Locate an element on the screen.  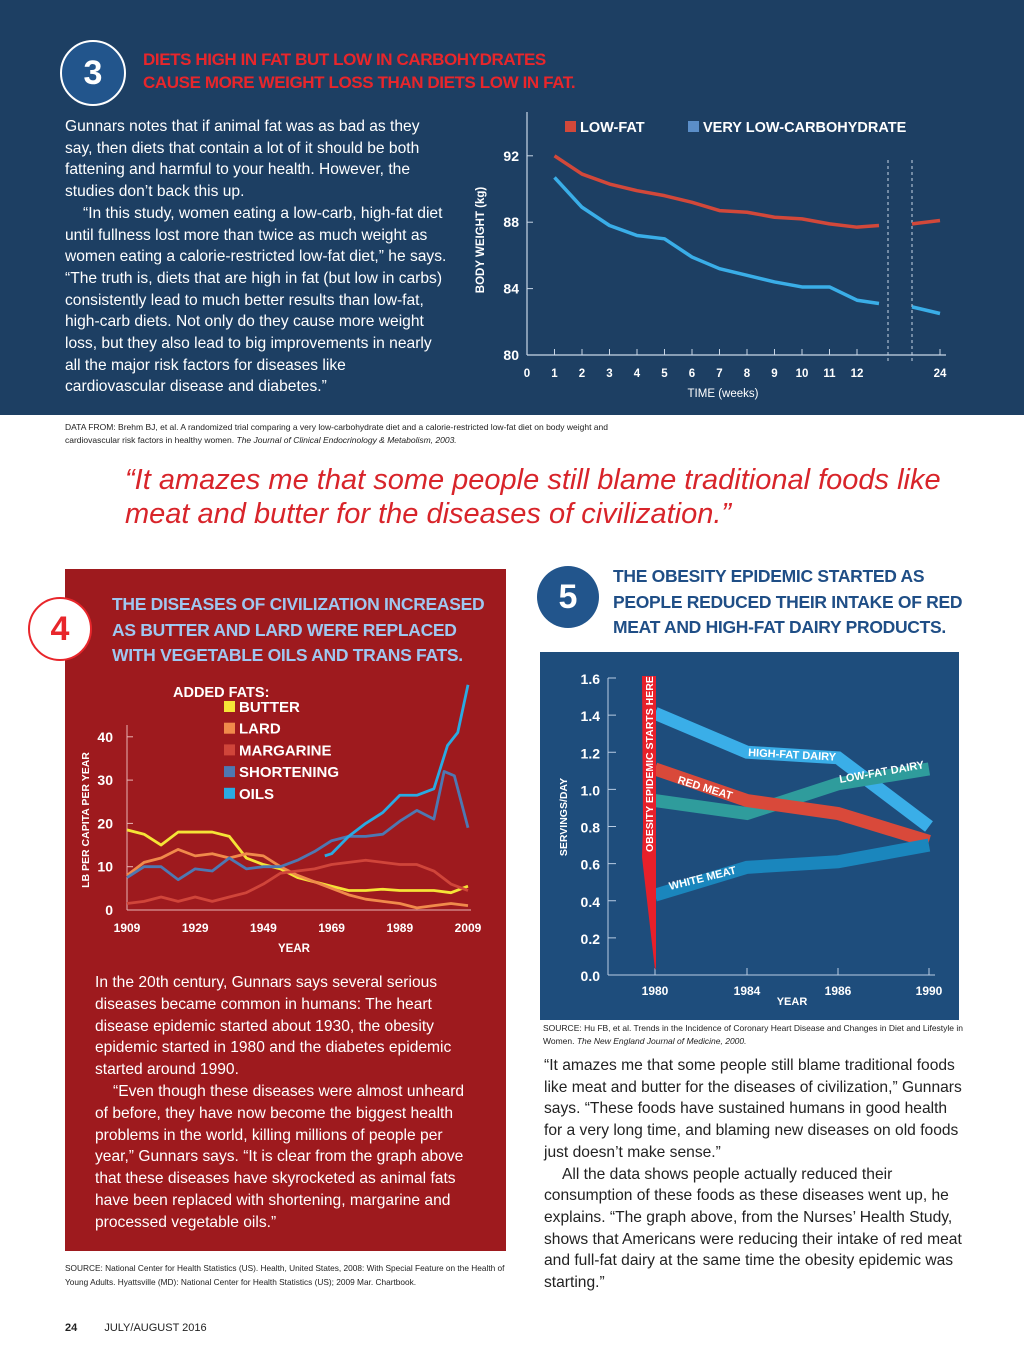
y-tick-label: 1.6 is located at coordinates (591, 679).